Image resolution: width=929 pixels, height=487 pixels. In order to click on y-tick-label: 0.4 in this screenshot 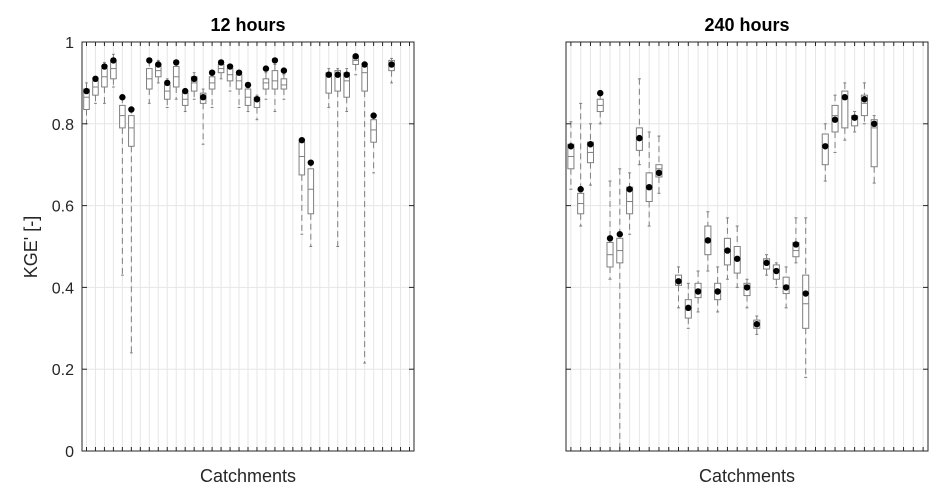, I will do `click(63, 288)`.